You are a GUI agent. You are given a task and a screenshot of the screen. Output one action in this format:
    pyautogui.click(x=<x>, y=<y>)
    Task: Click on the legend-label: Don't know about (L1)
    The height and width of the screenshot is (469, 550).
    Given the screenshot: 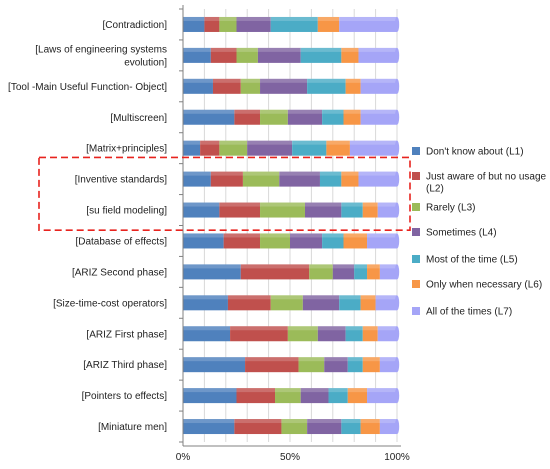 What is the action you would take?
    pyautogui.click(x=475, y=152)
    